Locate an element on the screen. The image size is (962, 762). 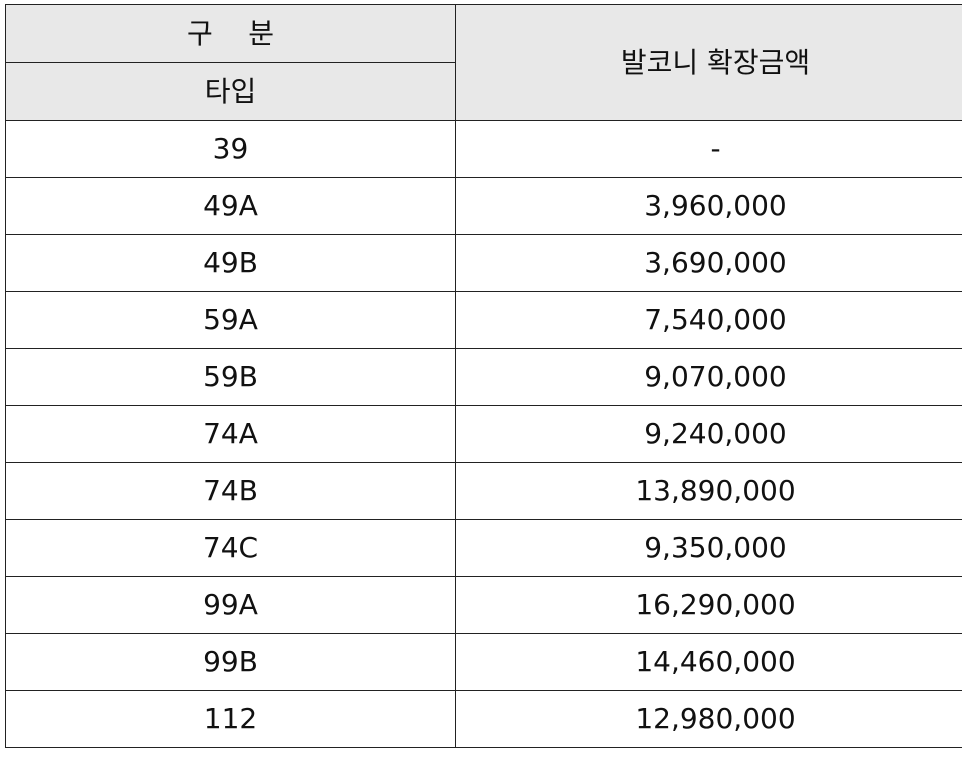
table-row: 59A 7,540,000 is located at coordinates (483, 320).